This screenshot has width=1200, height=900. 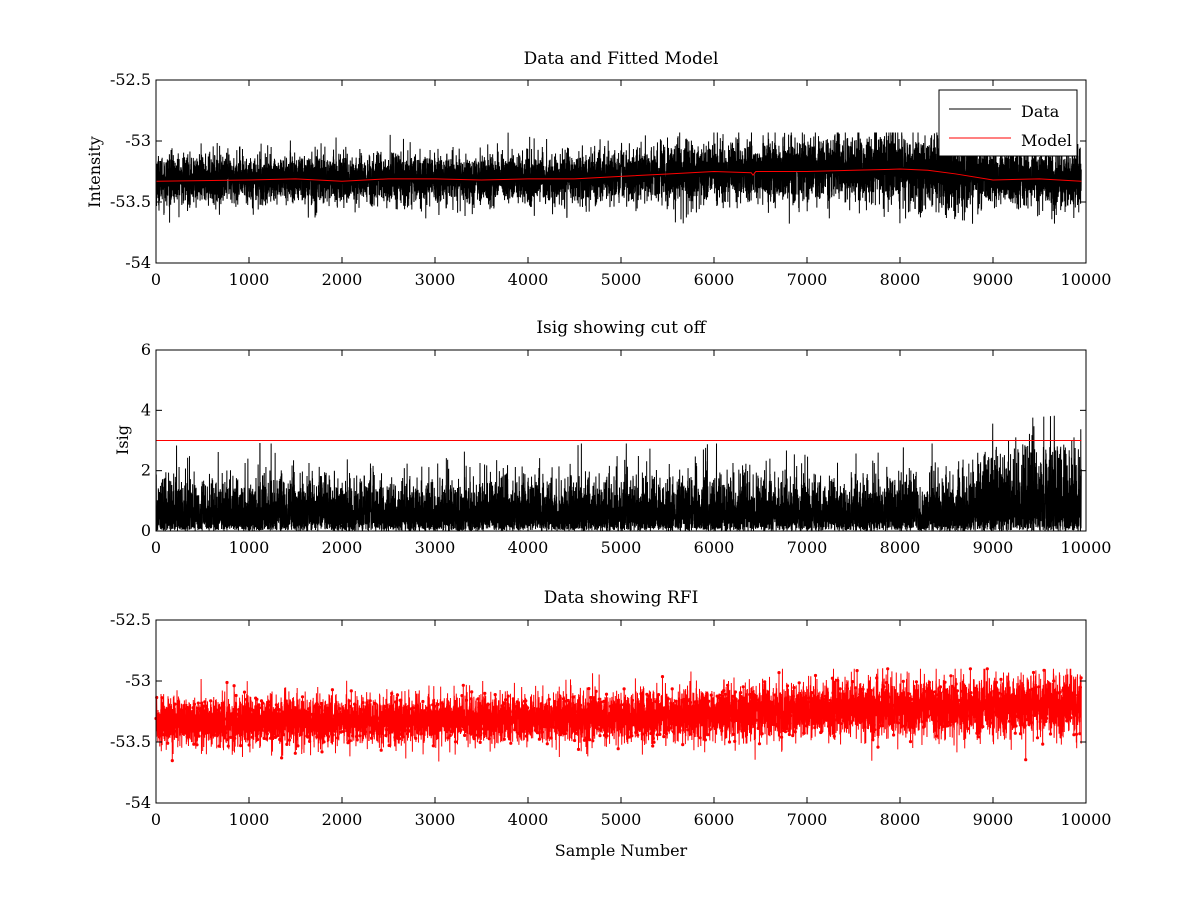 I want to click on x-tick-label: 5000, so click(x=621, y=279).